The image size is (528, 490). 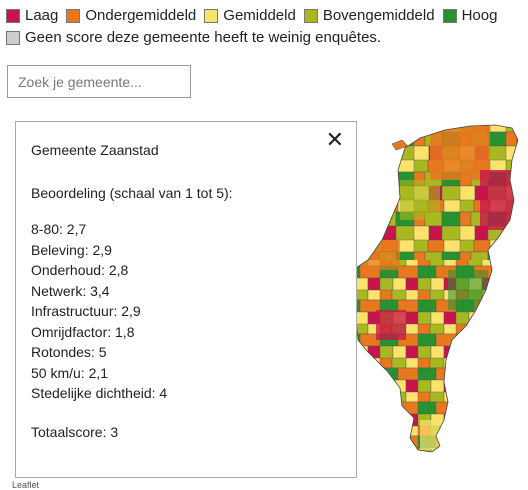 What do you see at coordinates (378, 15) in the screenshot?
I see `legend-label-bovengemiddeld: Bovengemiddeld` at bounding box center [378, 15].